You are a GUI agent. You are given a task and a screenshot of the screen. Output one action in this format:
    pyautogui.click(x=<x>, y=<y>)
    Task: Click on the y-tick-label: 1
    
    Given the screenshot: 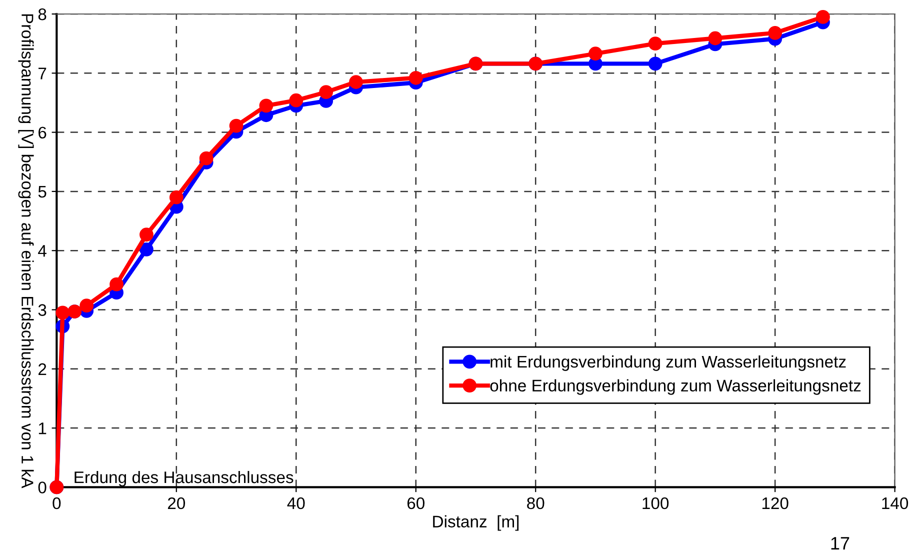 What is the action you would take?
    pyautogui.click(x=42, y=428)
    